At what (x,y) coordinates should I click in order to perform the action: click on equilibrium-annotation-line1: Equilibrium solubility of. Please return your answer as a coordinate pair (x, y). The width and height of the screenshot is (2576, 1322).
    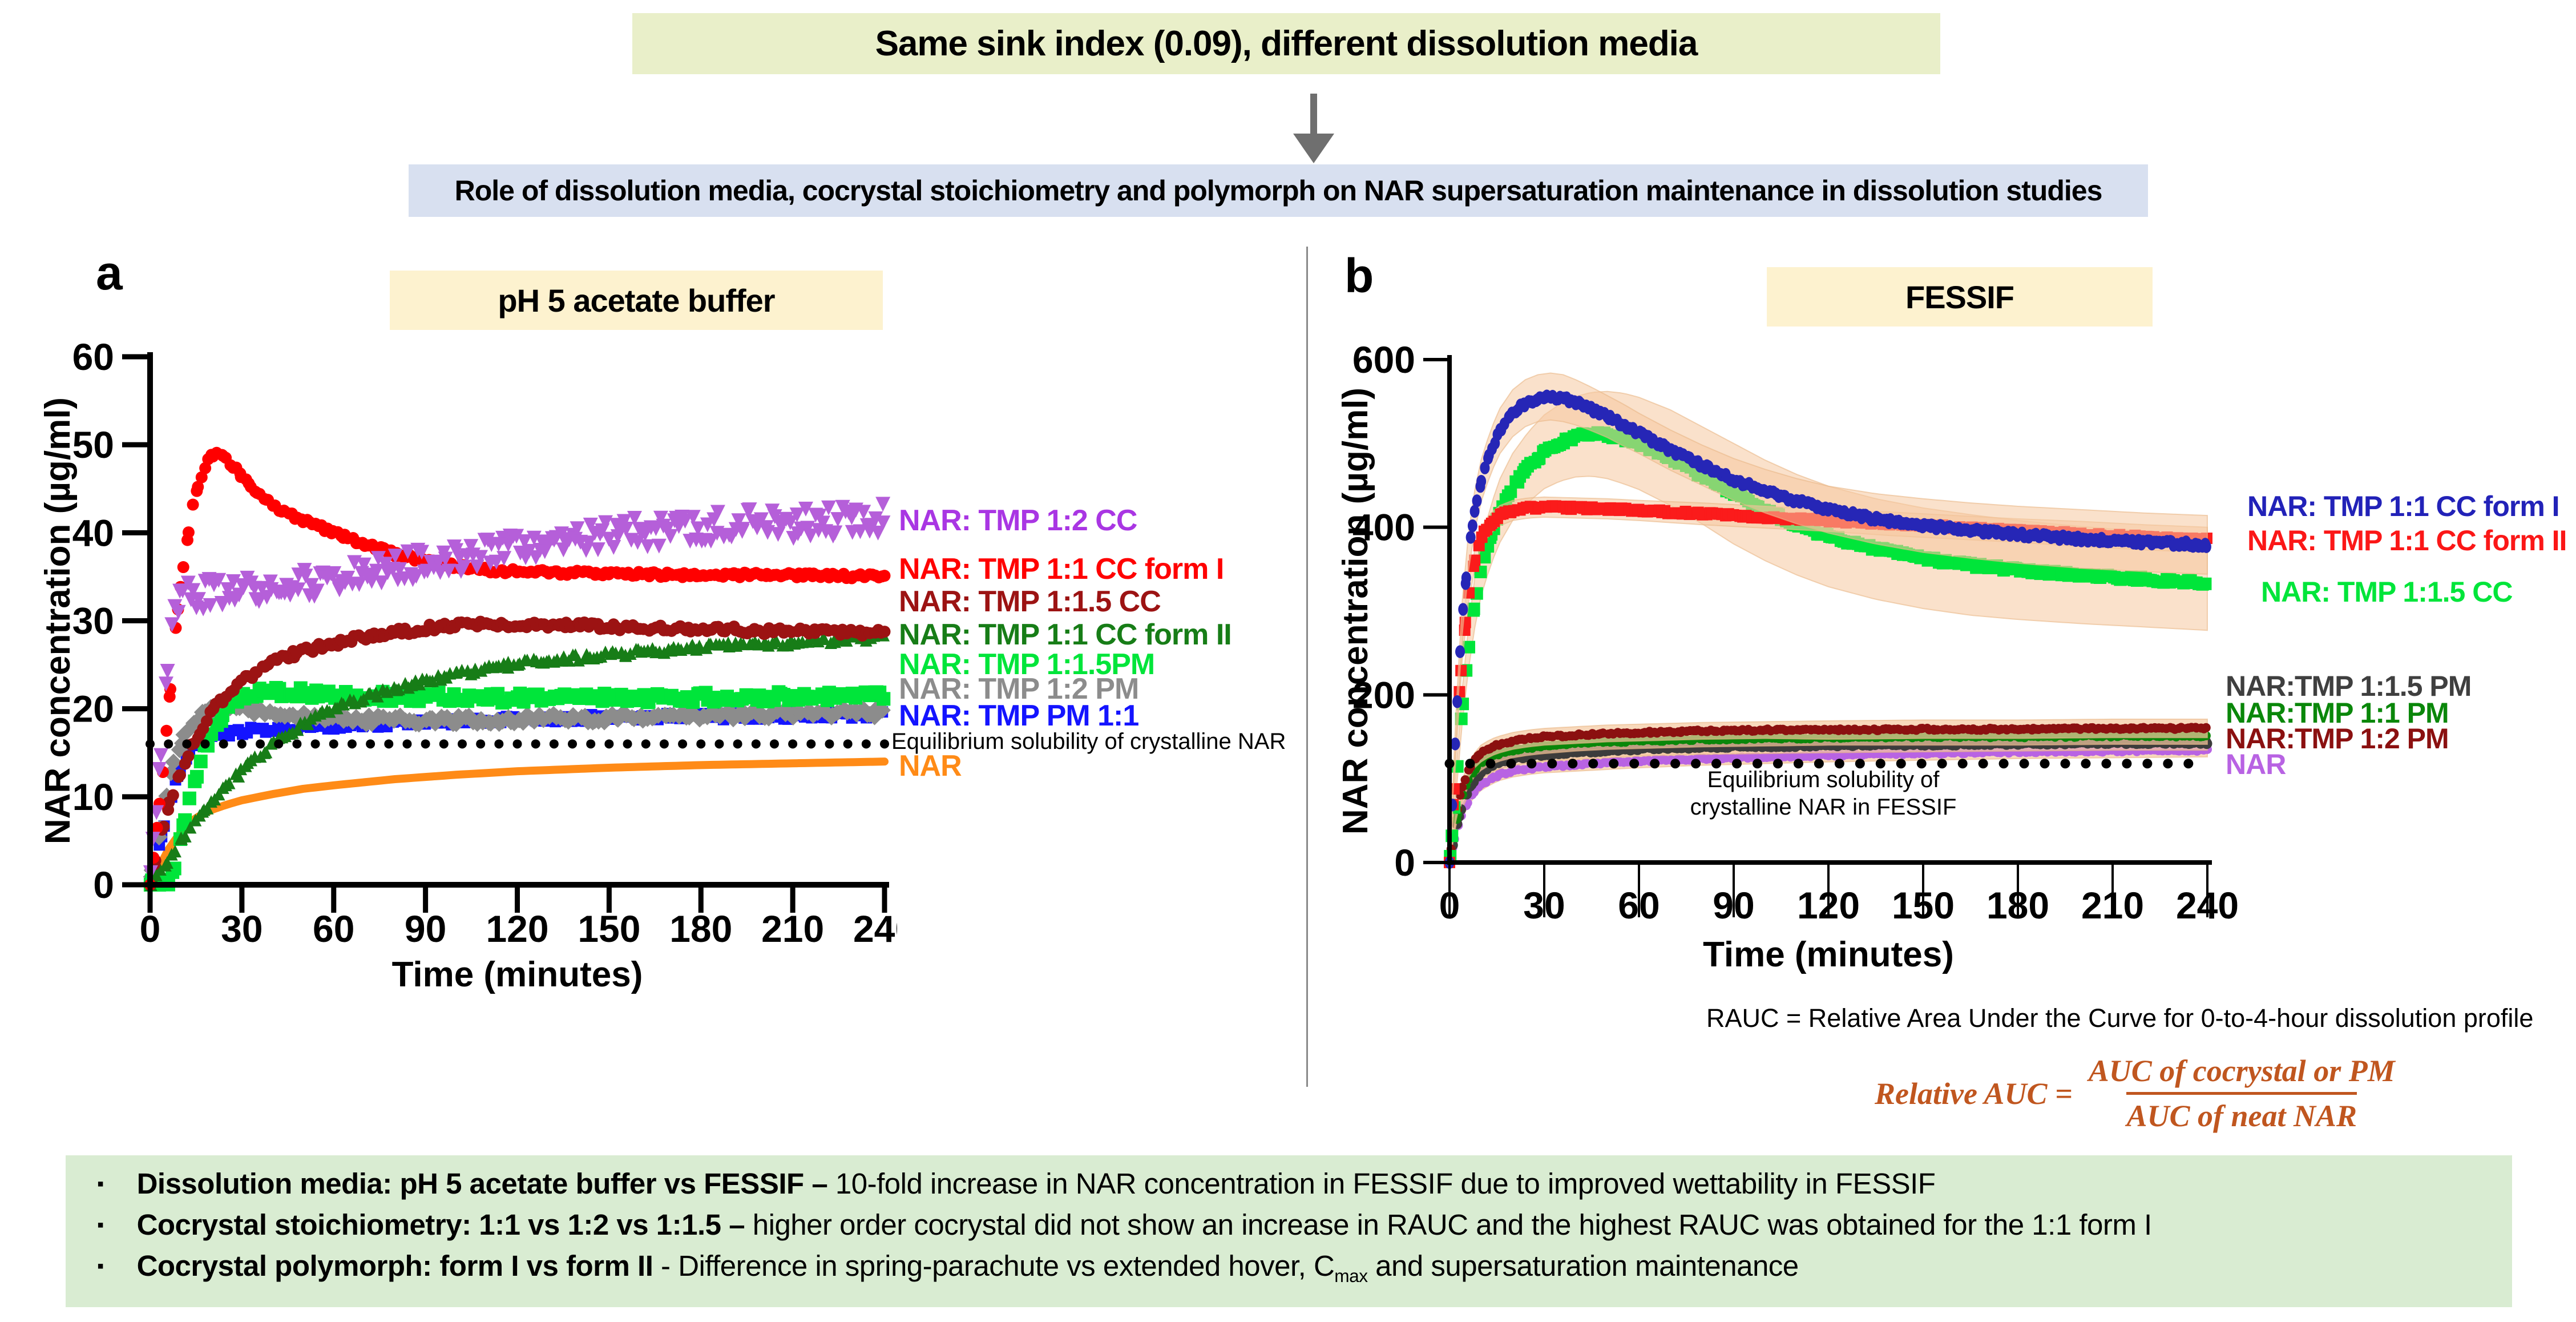
    Looking at the image, I should click on (1823, 779).